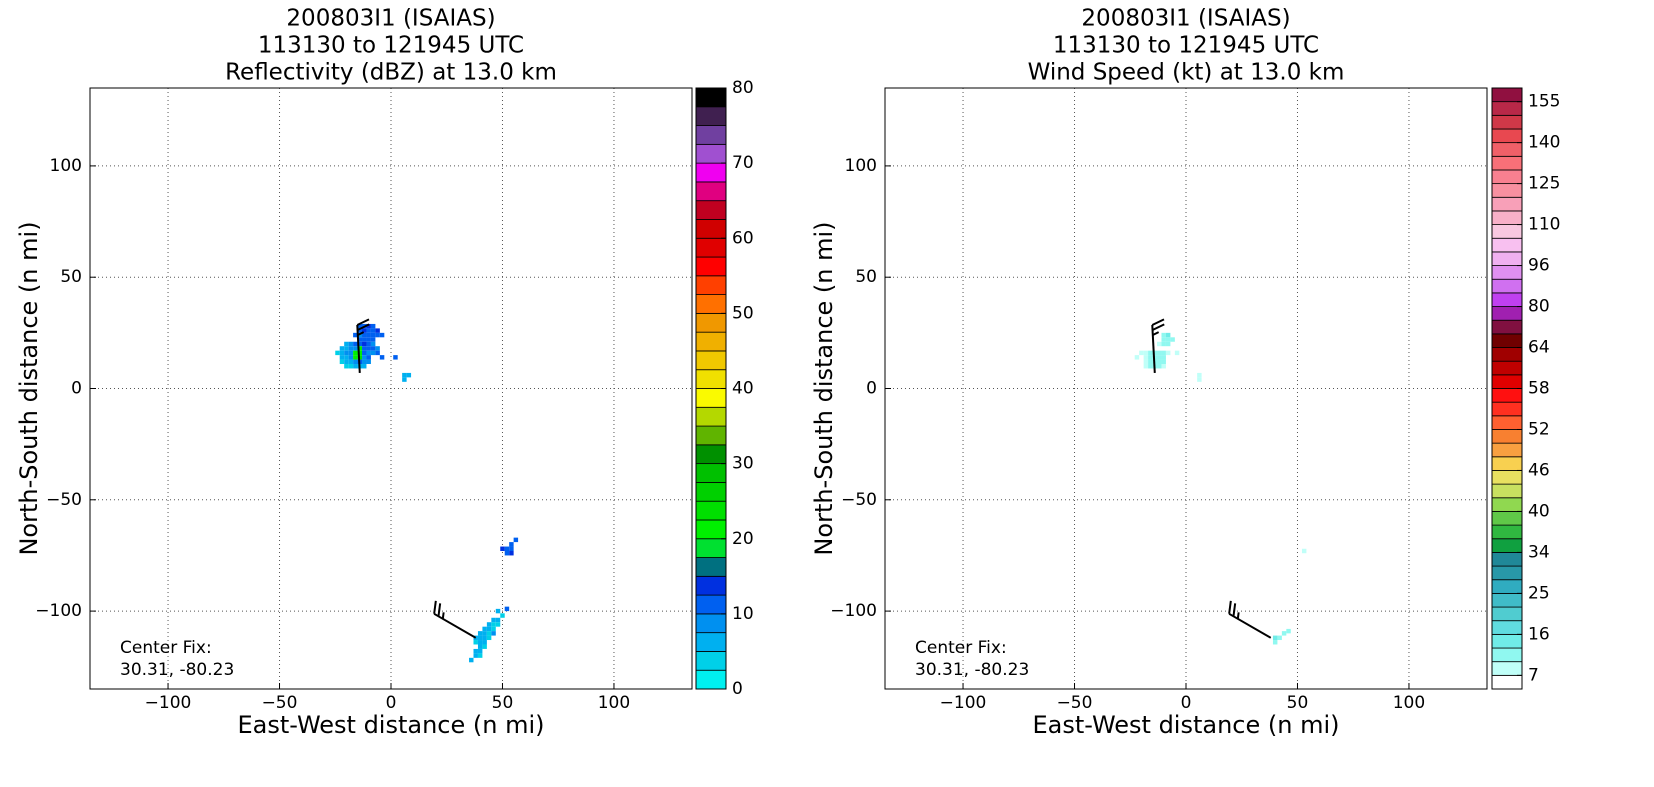 The image size is (1654, 787). What do you see at coordinates (961, 648) in the screenshot?
I see `annotation: Center Fix:` at bounding box center [961, 648].